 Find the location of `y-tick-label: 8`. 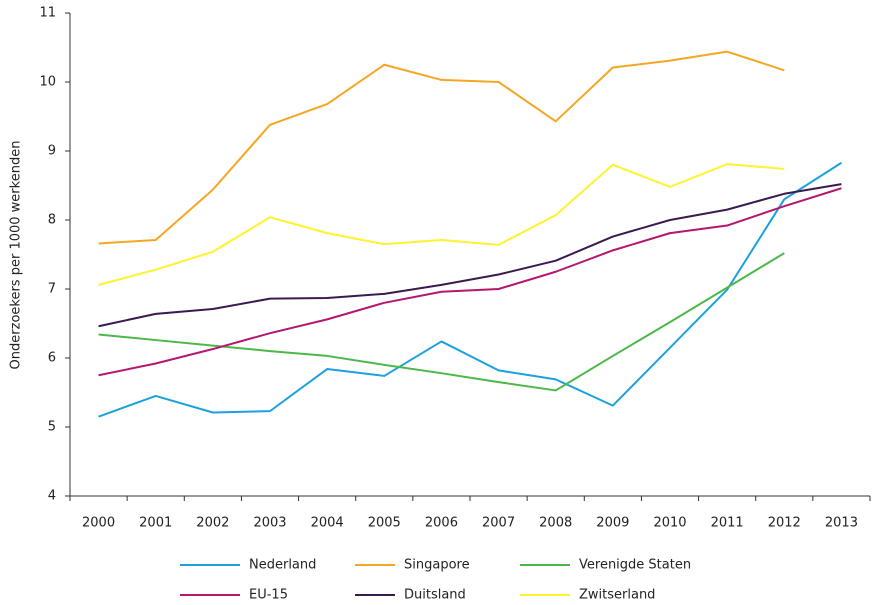

y-tick-label: 8 is located at coordinates (52, 220).